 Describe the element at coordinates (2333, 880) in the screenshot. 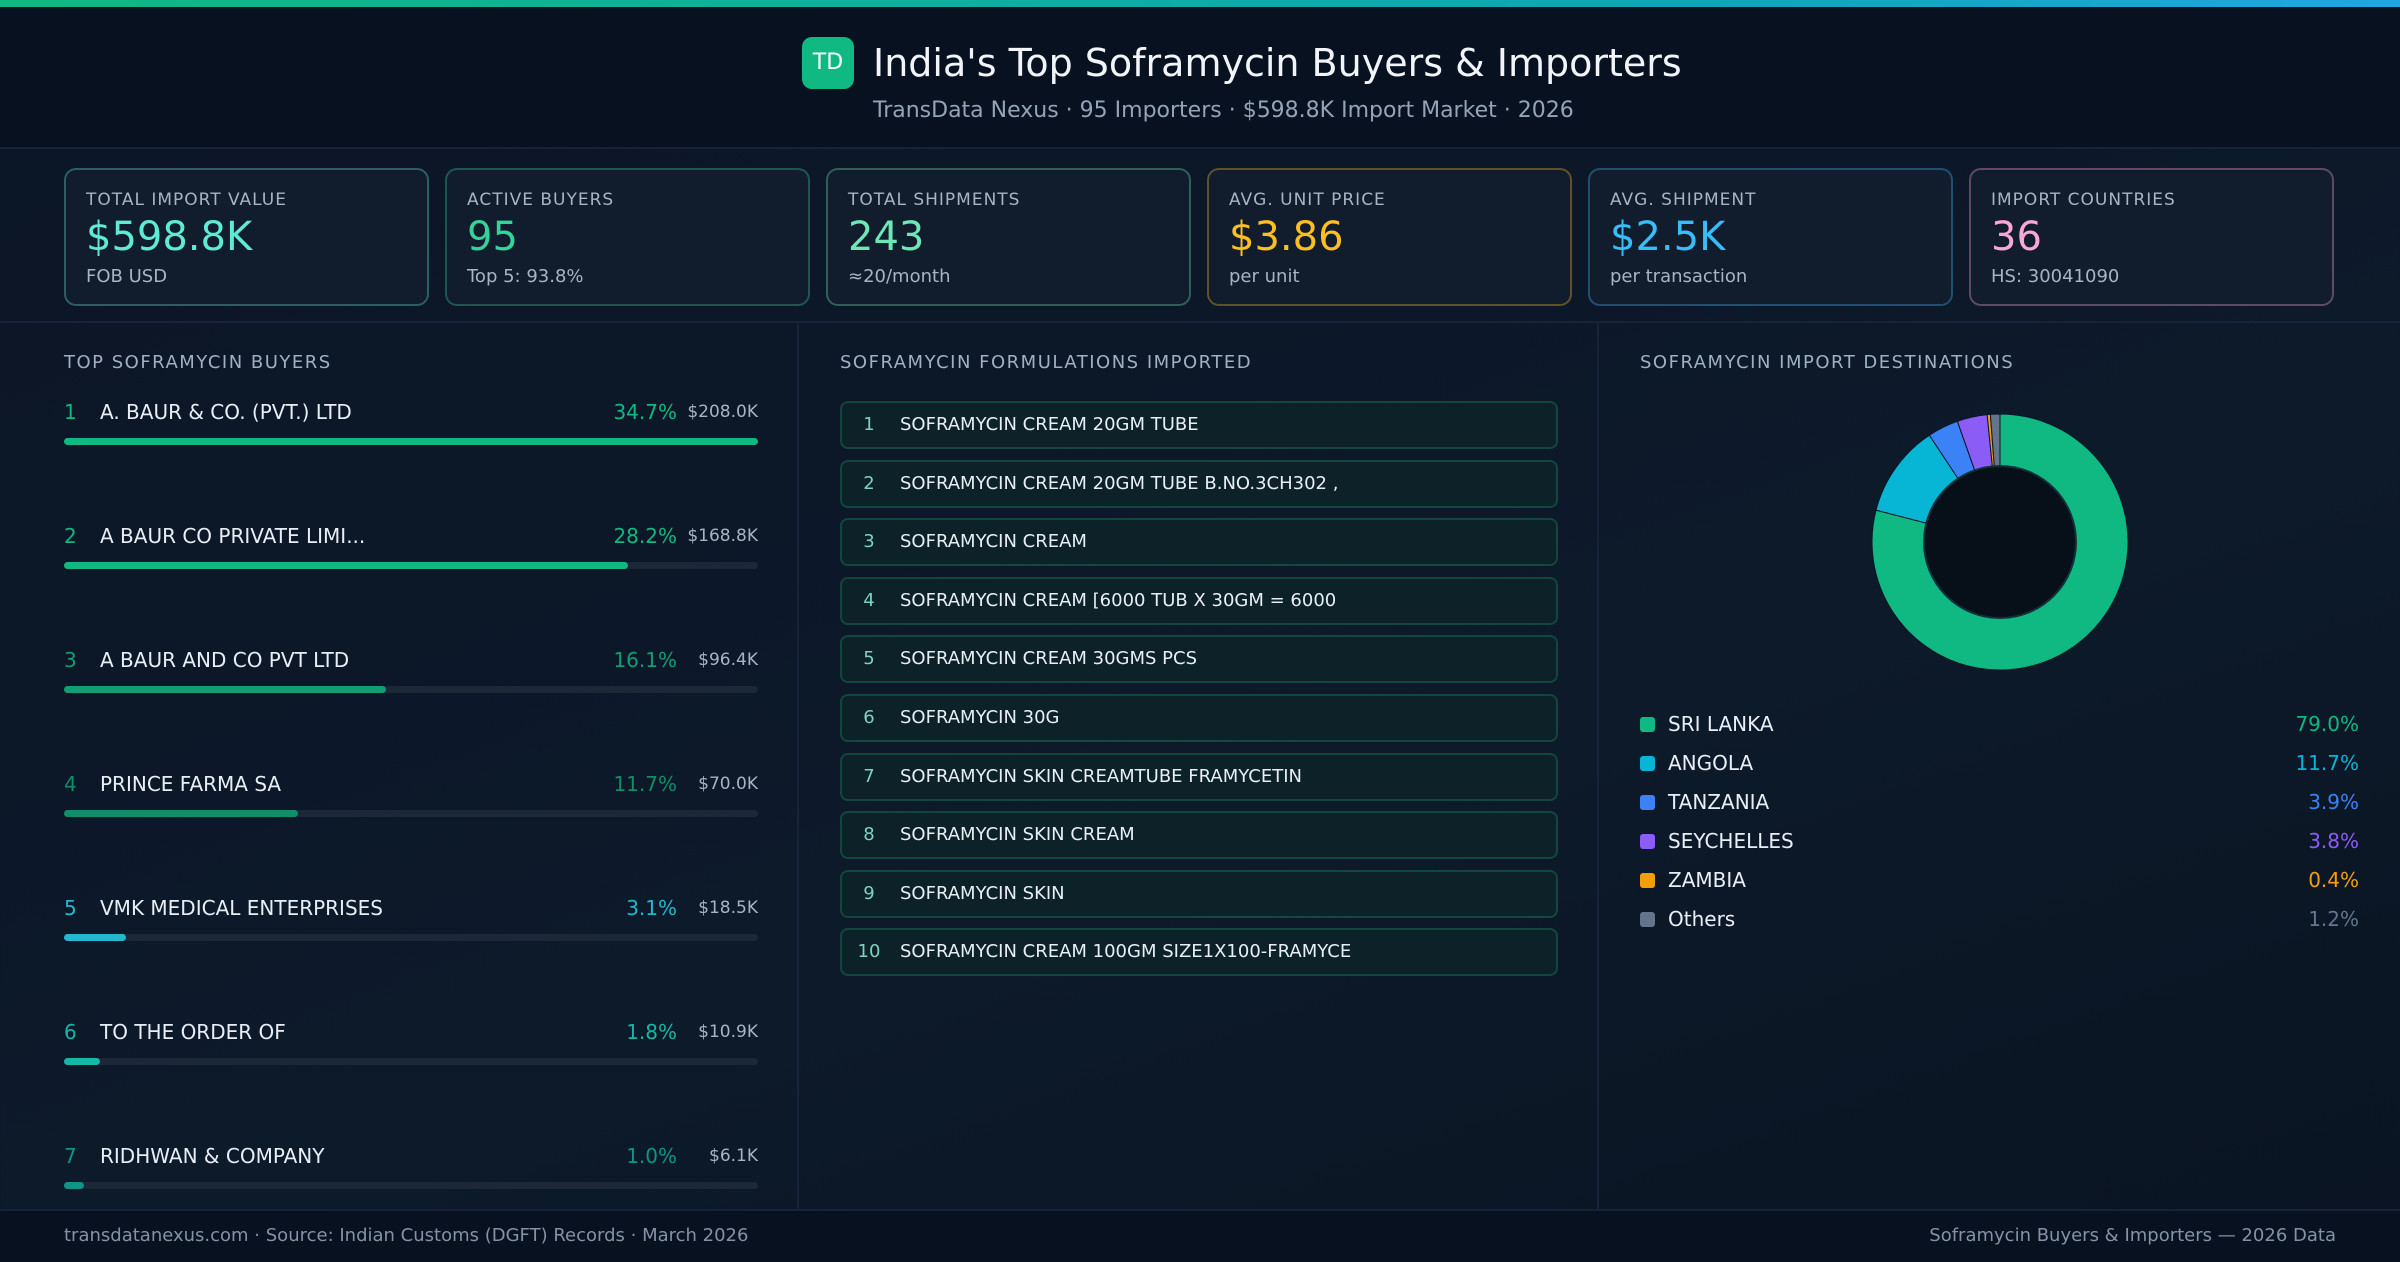

I see `legend-value: 0.4%` at that location.